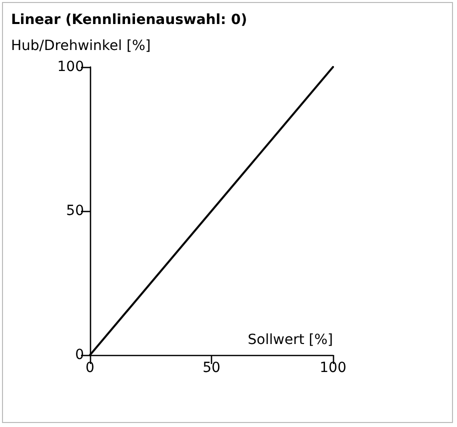 This screenshot has height=427, width=457. What do you see at coordinates (81, 46) in the screenshot?
I see `y-axis-title: Hub/Drehwinkel [%]` at bounding box center [81, 46].